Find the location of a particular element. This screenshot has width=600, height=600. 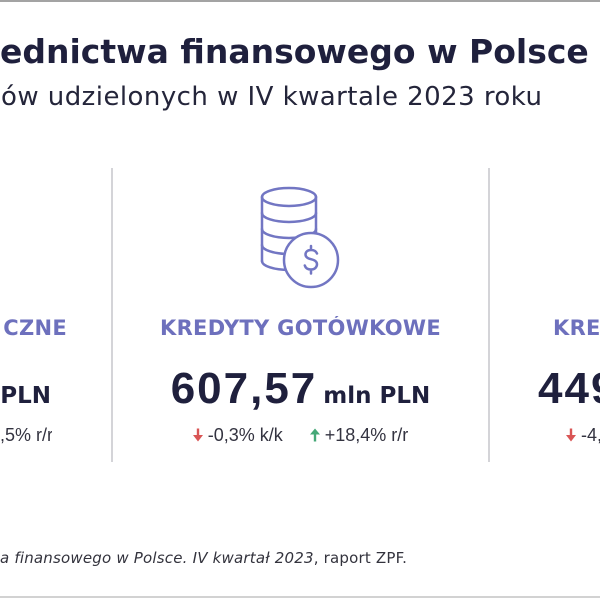

stat-changes: -4, is located at coordinates (583, 435).